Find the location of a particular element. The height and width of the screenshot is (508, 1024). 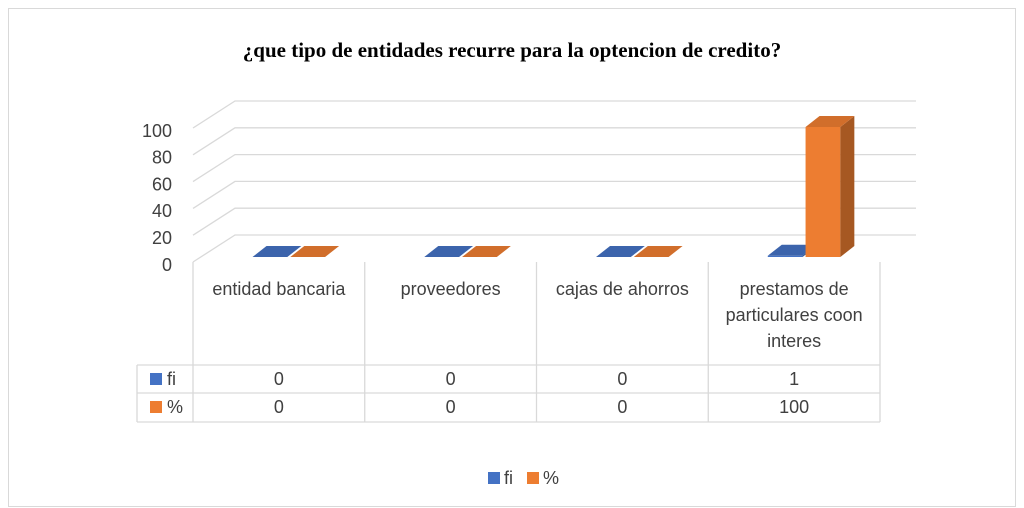

y-tick-label: 0 is located at coordinates (167, 265).